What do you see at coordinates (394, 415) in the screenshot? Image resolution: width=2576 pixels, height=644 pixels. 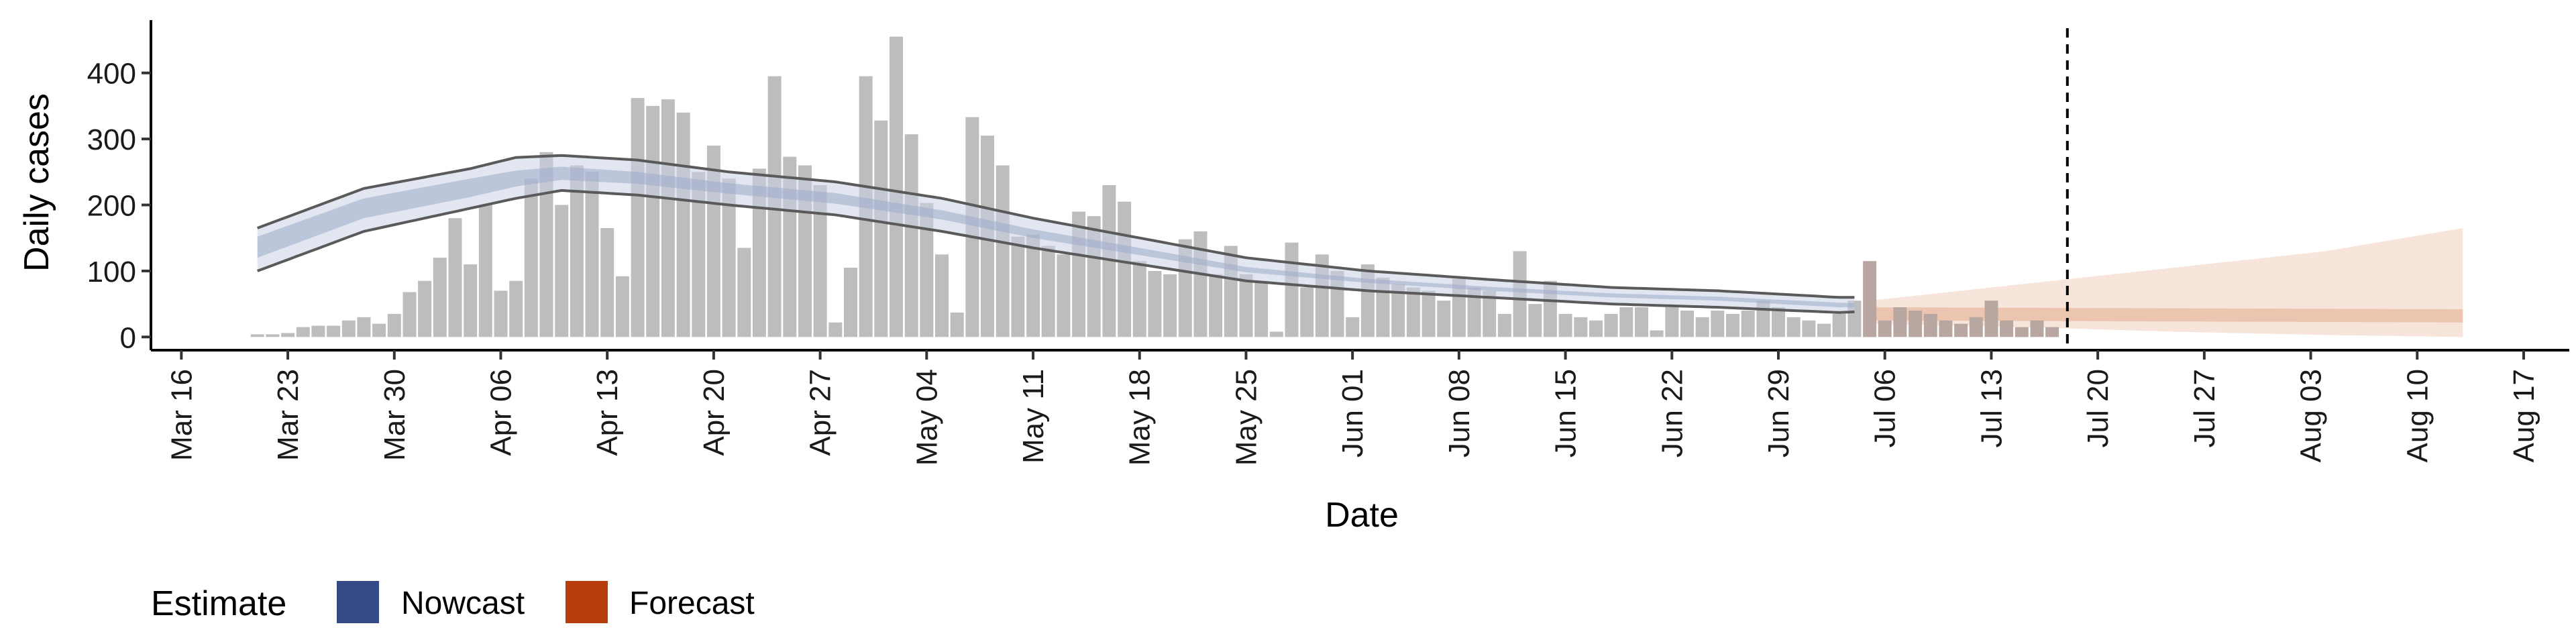 I see `x-tick-label: Mar 30` at bounding box center [394, 415].